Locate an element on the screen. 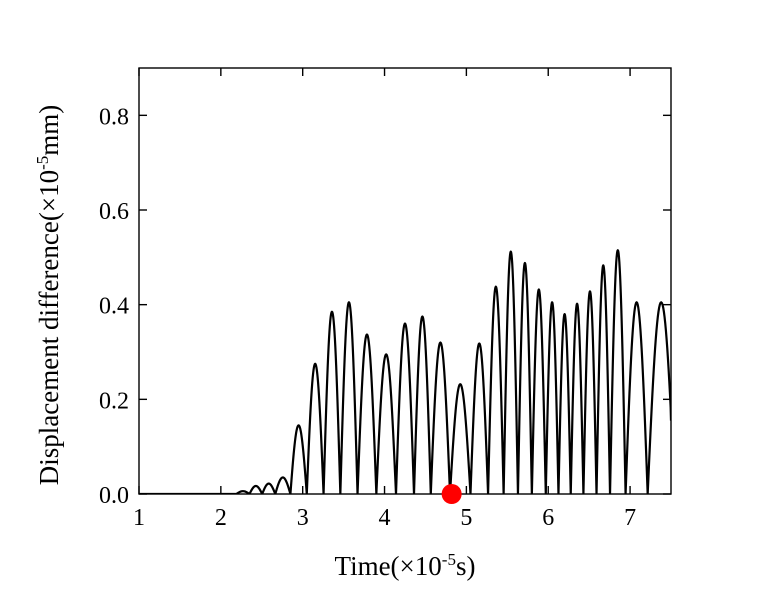 This screenshot has height=597, width=781. y-tick-label: 0.4 is located at coordinates (114, 307).